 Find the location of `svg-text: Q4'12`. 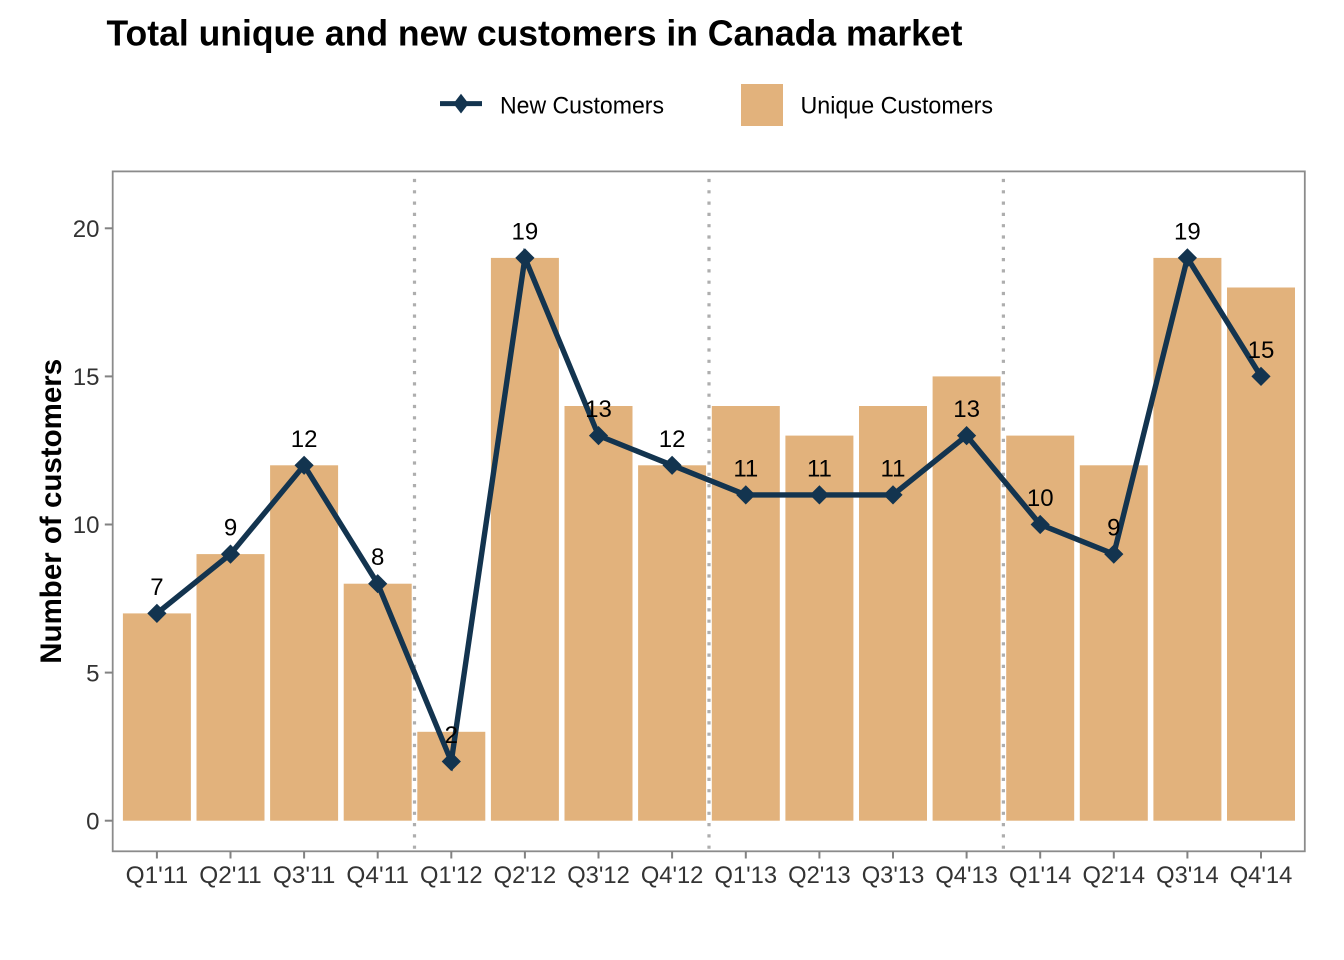

svg-text: Q4'12 is located at coordinates (672, 875).